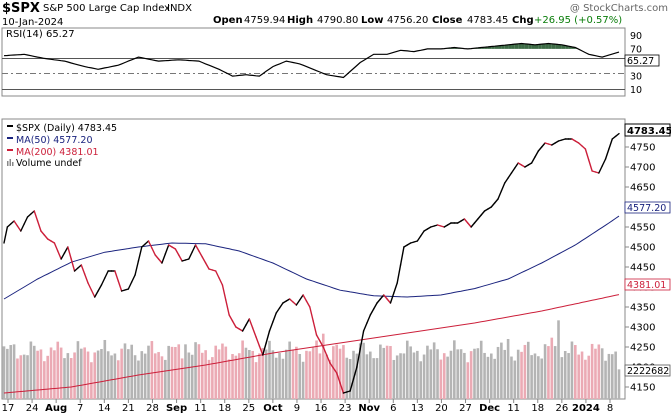 The width and height of the screenshot is (671, 413). What do you see at coordinates (610, 408) in the screenshot?
I see `x-tick-label: 8` at bounding box center [610, 408].